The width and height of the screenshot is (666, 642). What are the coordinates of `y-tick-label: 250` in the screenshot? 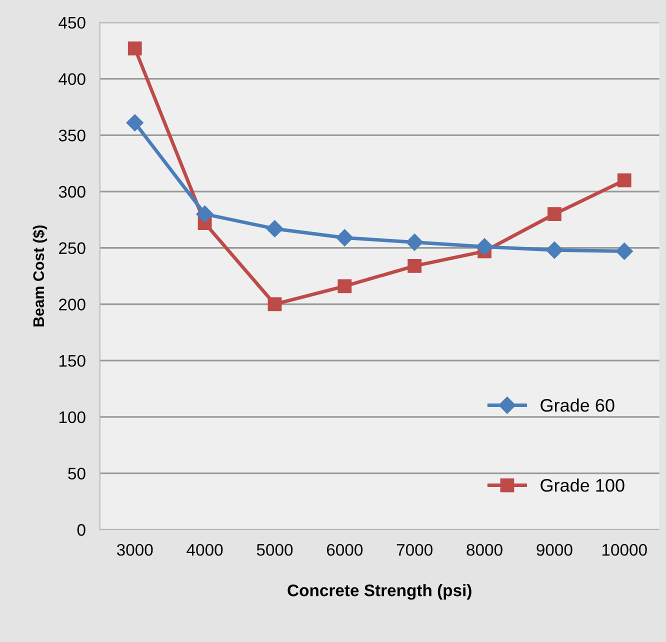 It's located at (72, 248).